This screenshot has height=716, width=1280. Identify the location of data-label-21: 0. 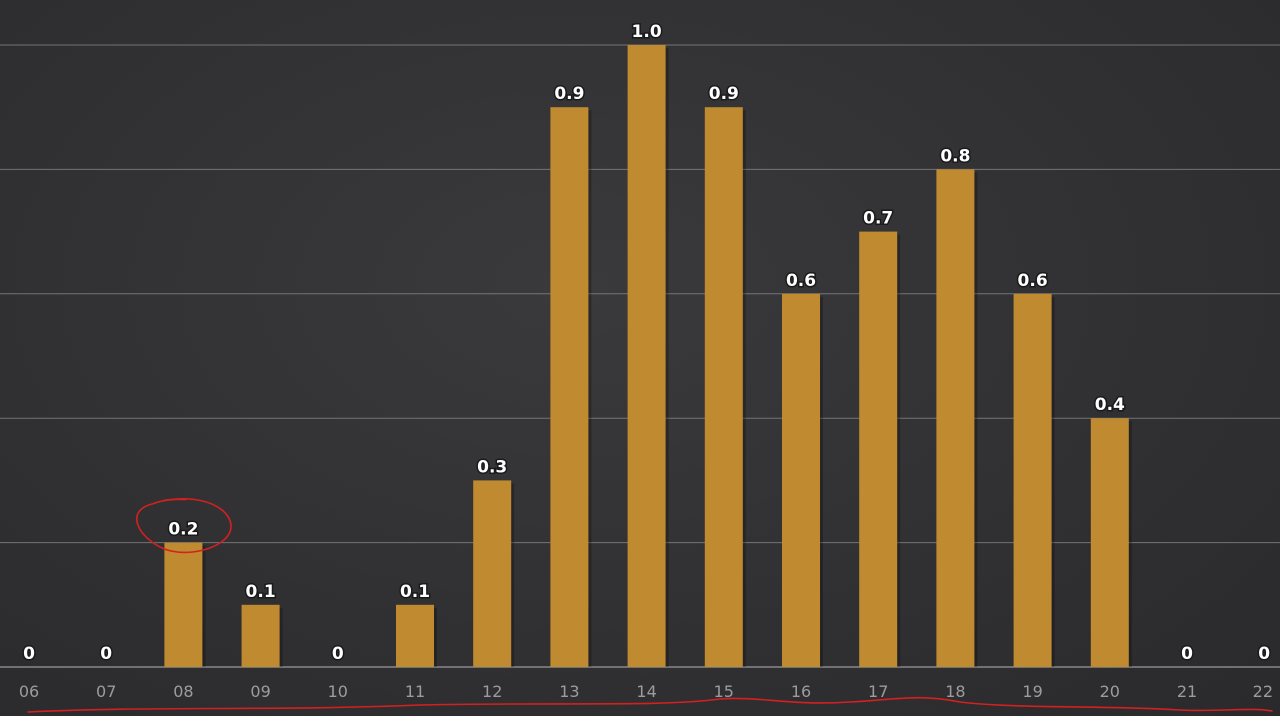
(1187, 654).